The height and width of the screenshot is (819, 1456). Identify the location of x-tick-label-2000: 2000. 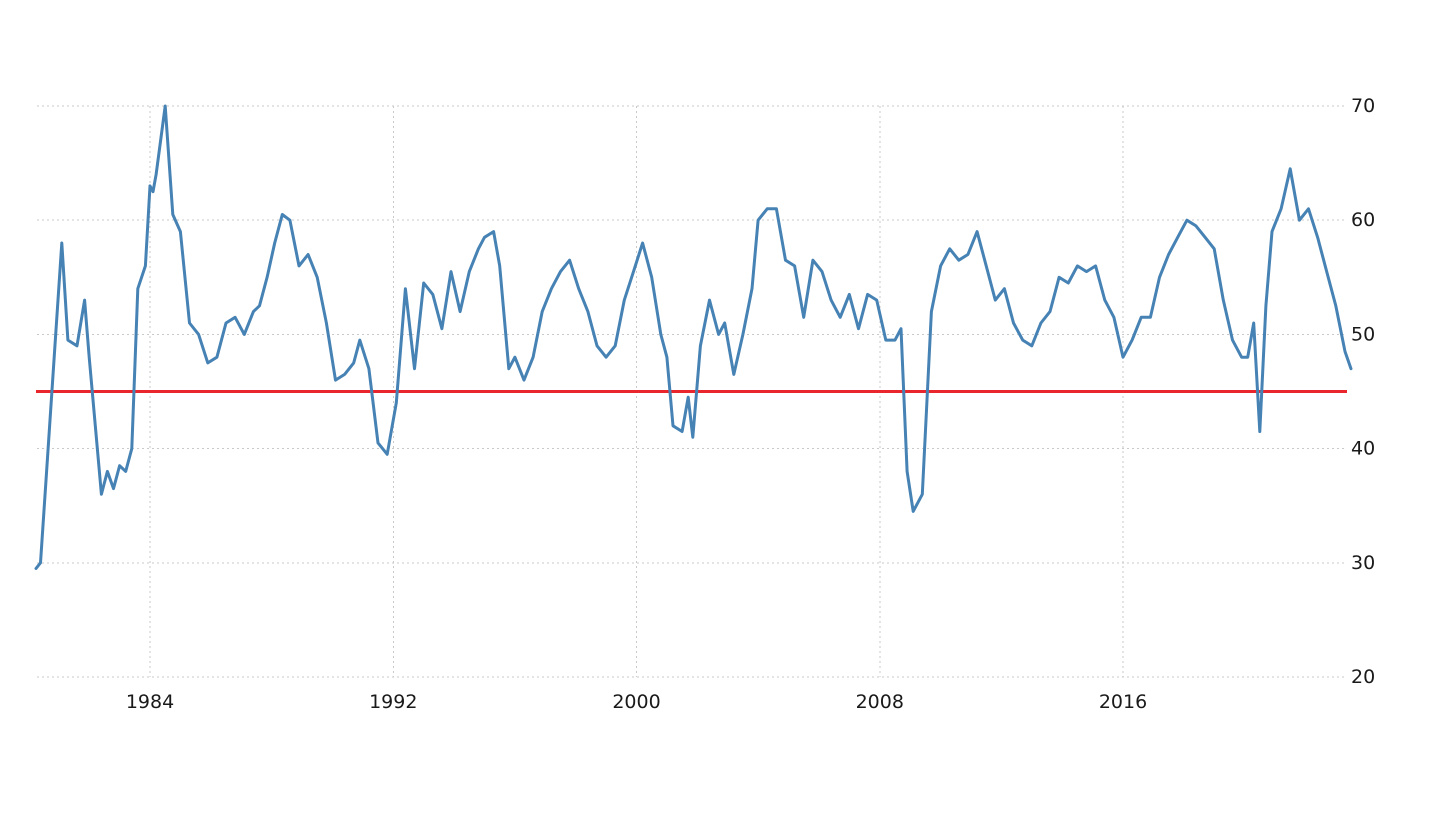
(636, 702).